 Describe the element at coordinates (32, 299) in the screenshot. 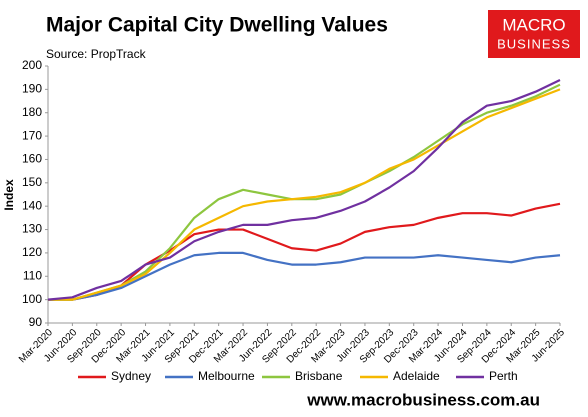

I see `y-tick-label: 100` at that location.